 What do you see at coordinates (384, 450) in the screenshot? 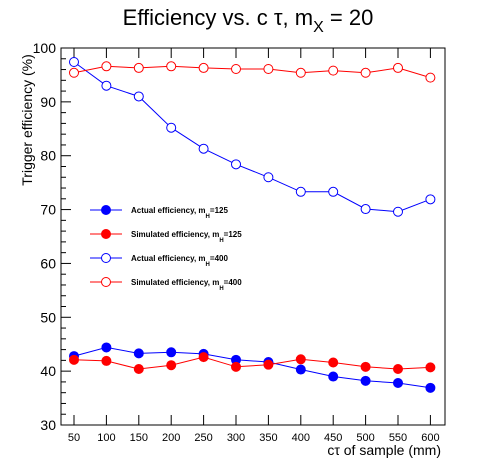
I see `x-axis-label: cτ of sample (mm)` at bounding box center [384, 450].